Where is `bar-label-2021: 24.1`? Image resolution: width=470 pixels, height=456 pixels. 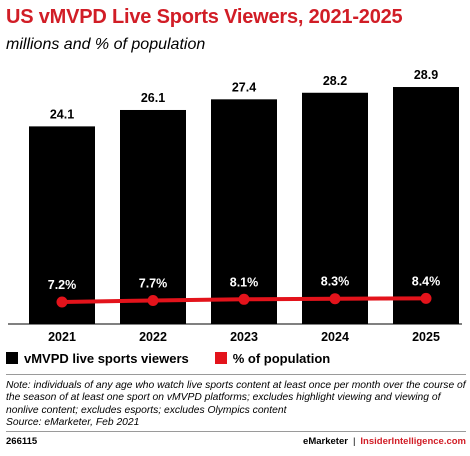 bar-label-2021: 24.1 is located at coordinates (62, 114).